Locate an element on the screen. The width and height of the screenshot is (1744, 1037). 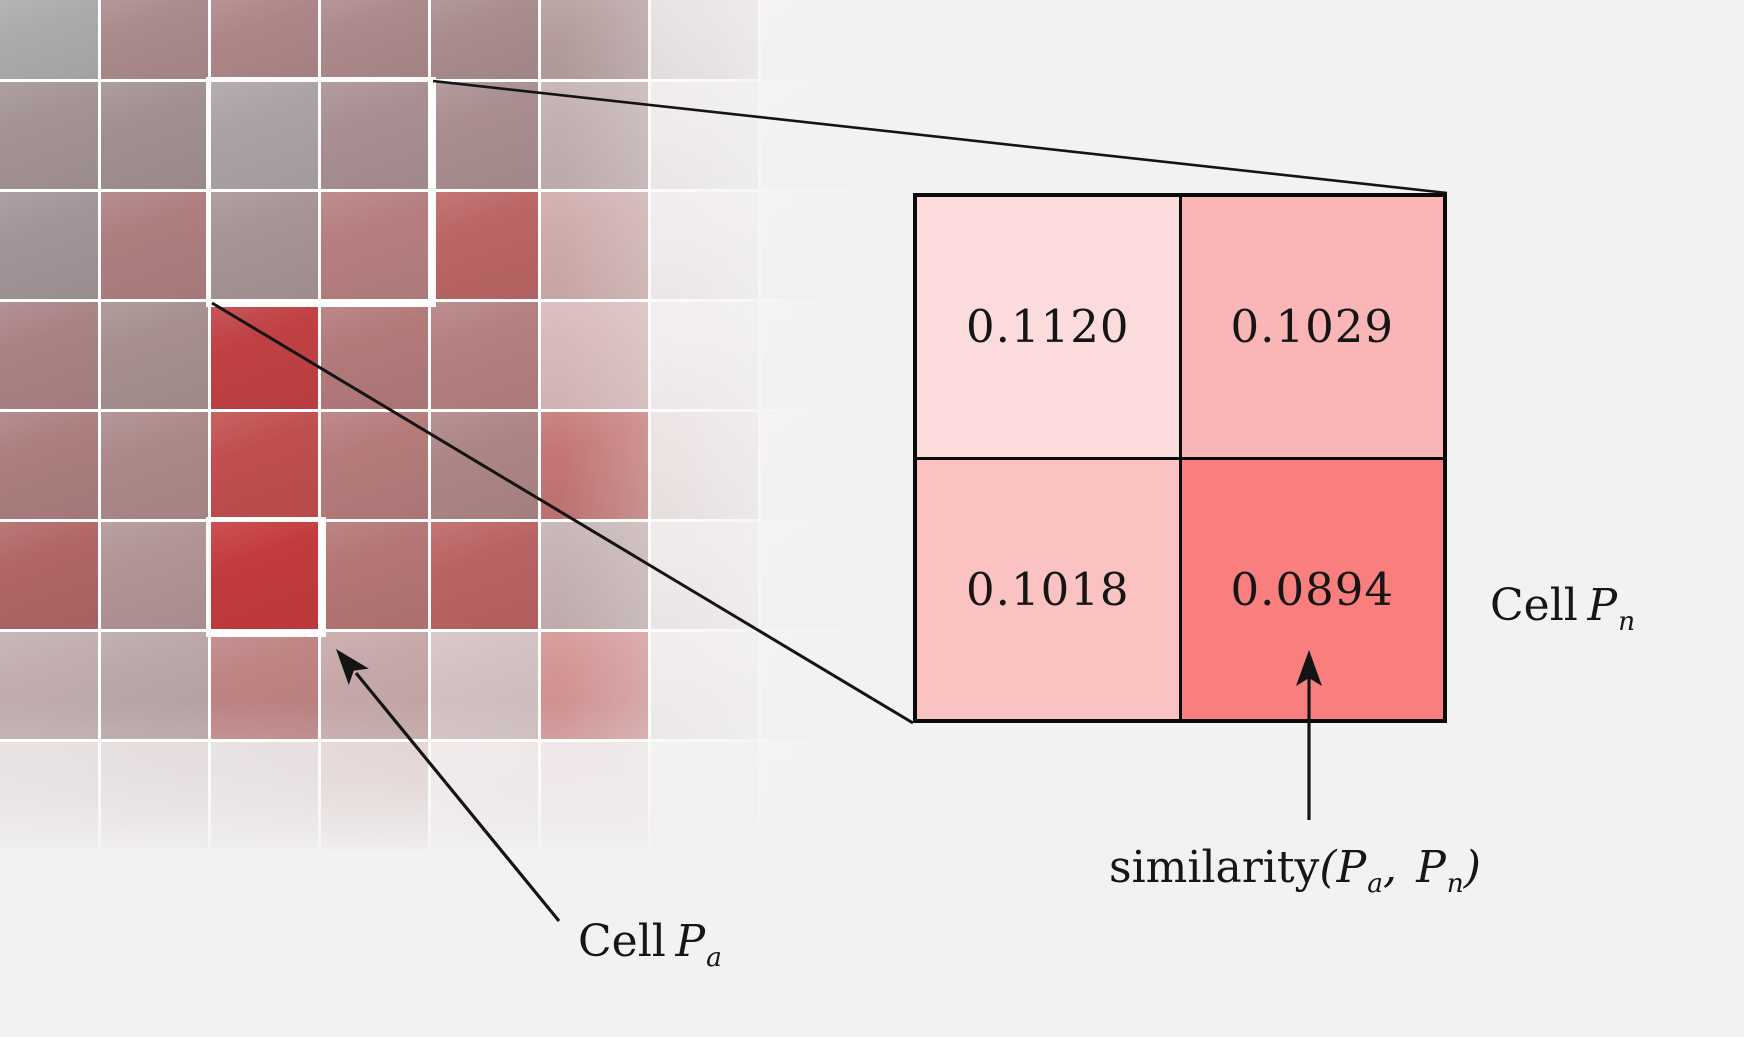
heatmap-cell-r3c5 is located at coordinates (594, 355).